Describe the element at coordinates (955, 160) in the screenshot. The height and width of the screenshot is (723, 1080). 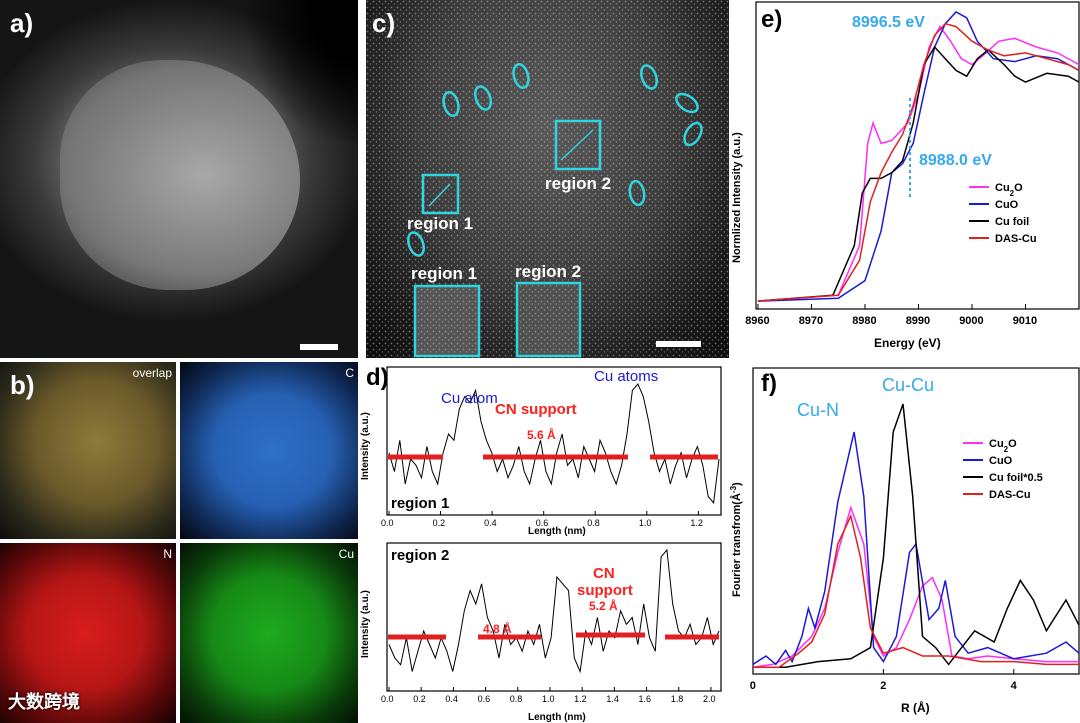
I see `e-annot-8988: 8988.0 eV` at that location.